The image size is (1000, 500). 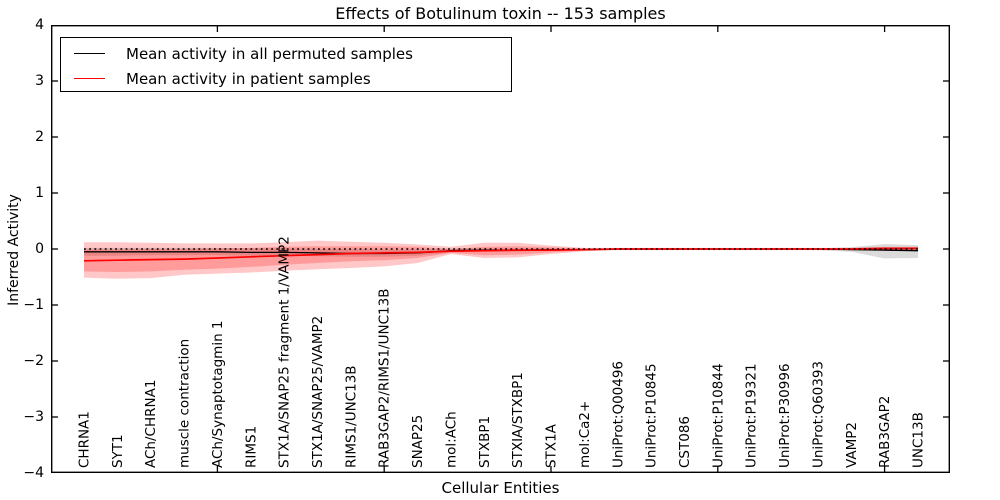 I want to click on y-tick-label: −3, so click(x=33, y=417).